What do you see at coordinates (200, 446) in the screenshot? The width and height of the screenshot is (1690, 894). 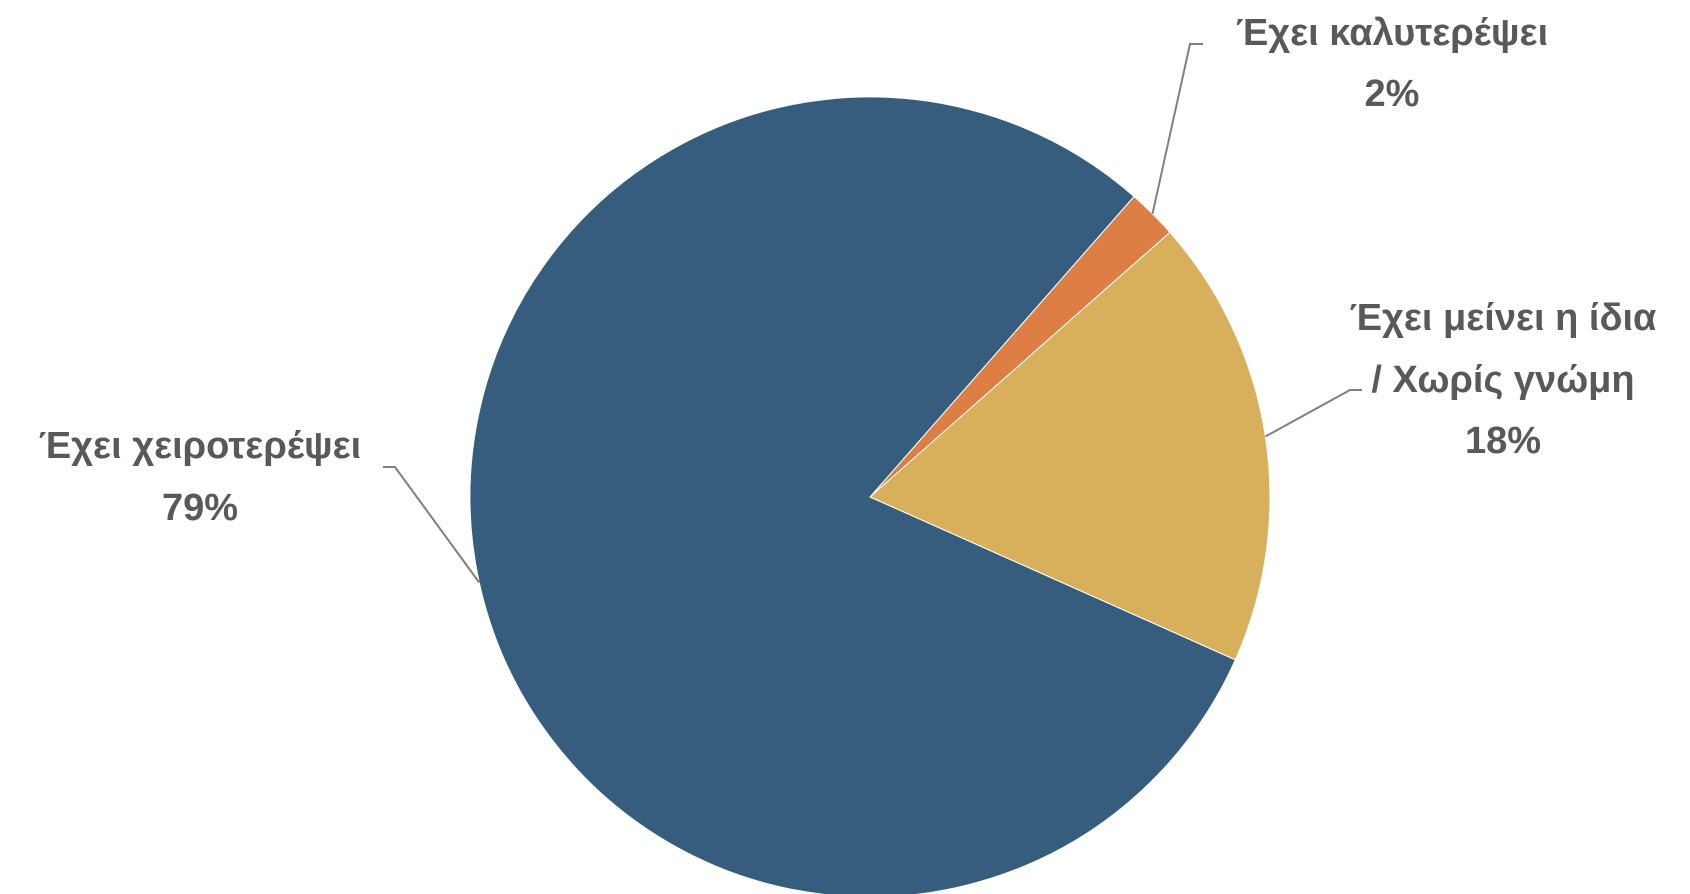 I see `slice-category-label-0: Έχει χειροτερέψει` at bounding box center [200, 446].